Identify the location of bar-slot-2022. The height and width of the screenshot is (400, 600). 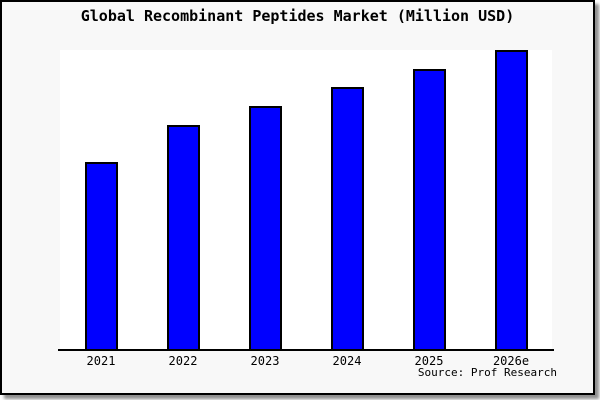
(183, 199).